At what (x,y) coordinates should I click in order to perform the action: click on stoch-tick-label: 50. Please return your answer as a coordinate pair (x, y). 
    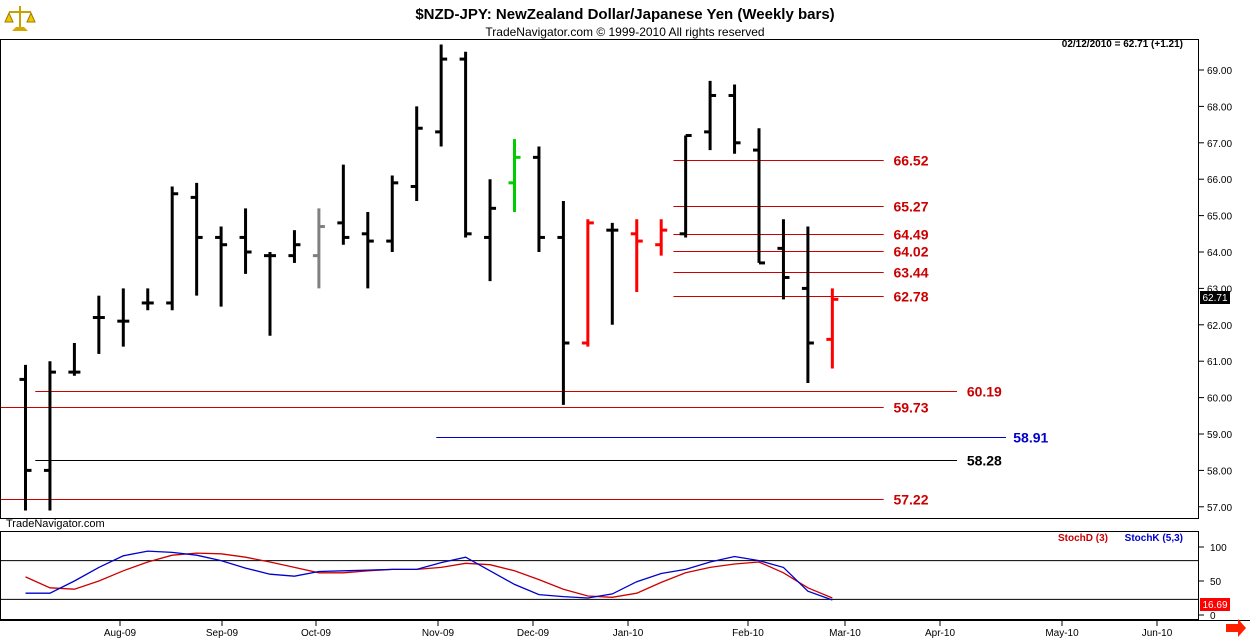
    Looking at the image, I should click on (1216, 582).